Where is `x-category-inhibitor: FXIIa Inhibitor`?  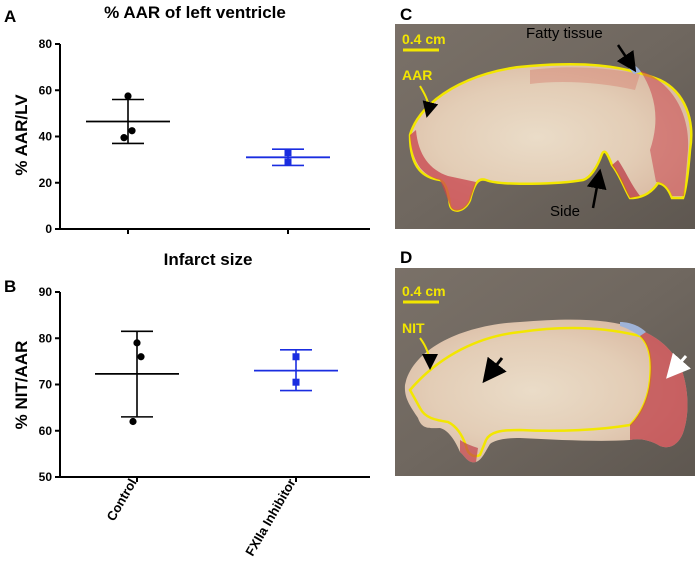 x-category-inhibitor: FXIIa Inhibitor is located at coordinates (270, 517).